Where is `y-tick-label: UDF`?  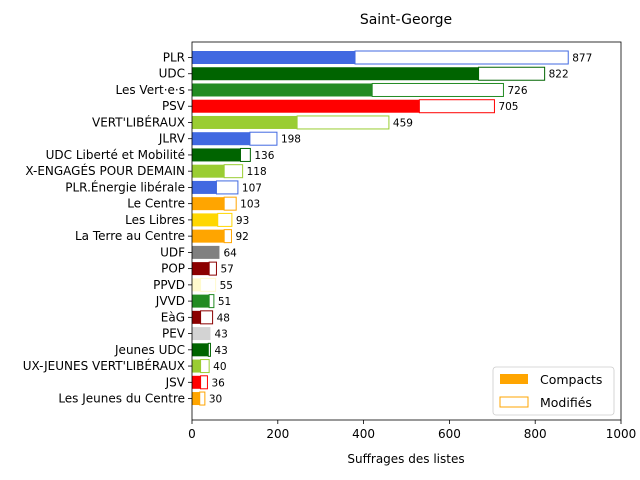
y-tick-label: UDF is located at coordinates (172, 252).